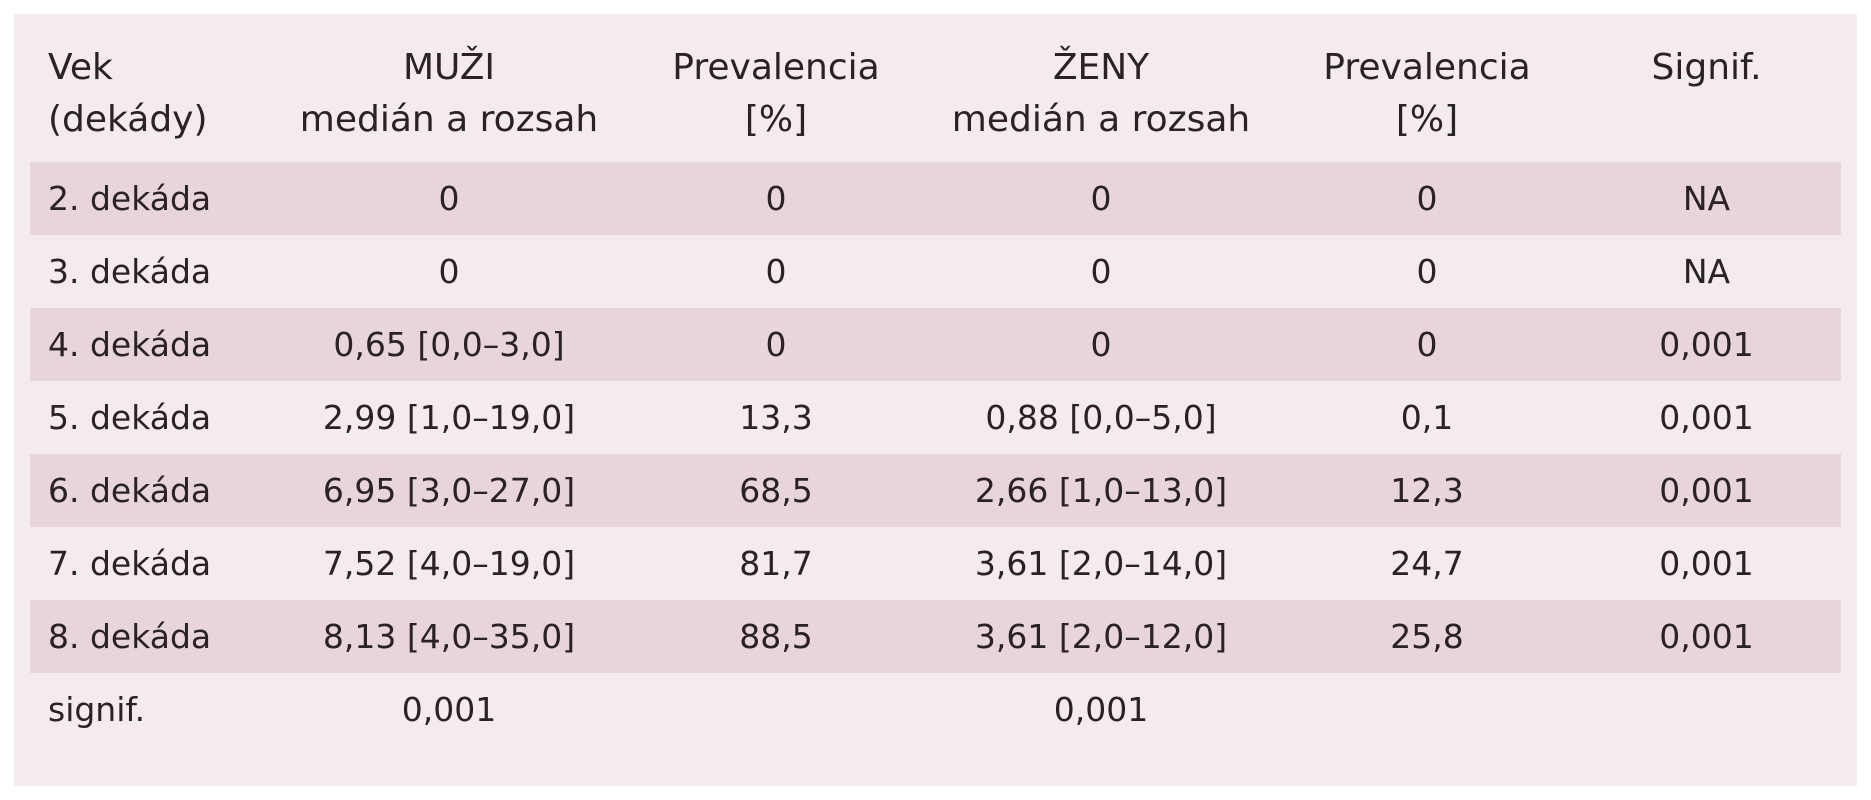 The image size is (1871, 800). Describe the element at coordinates (130, 417) in the screenshot. I see `cell-age: 5. dekáda` at that location.